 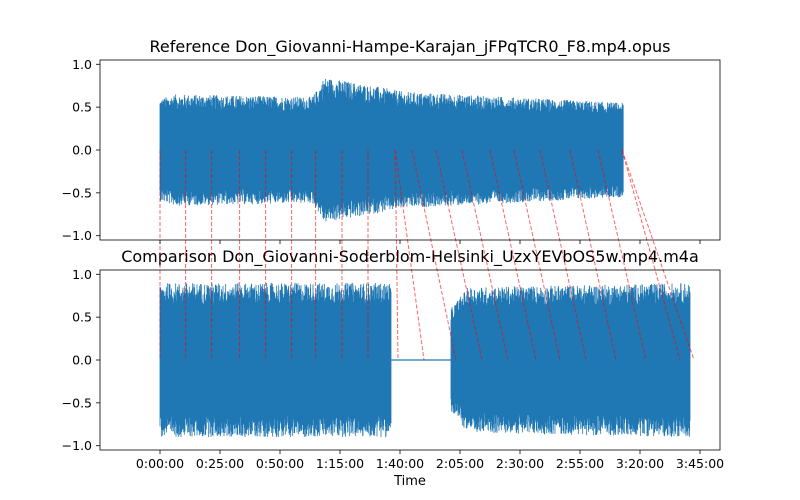 I want to click on x-tick-label: 1:15:00, so click(x=340, y=463).